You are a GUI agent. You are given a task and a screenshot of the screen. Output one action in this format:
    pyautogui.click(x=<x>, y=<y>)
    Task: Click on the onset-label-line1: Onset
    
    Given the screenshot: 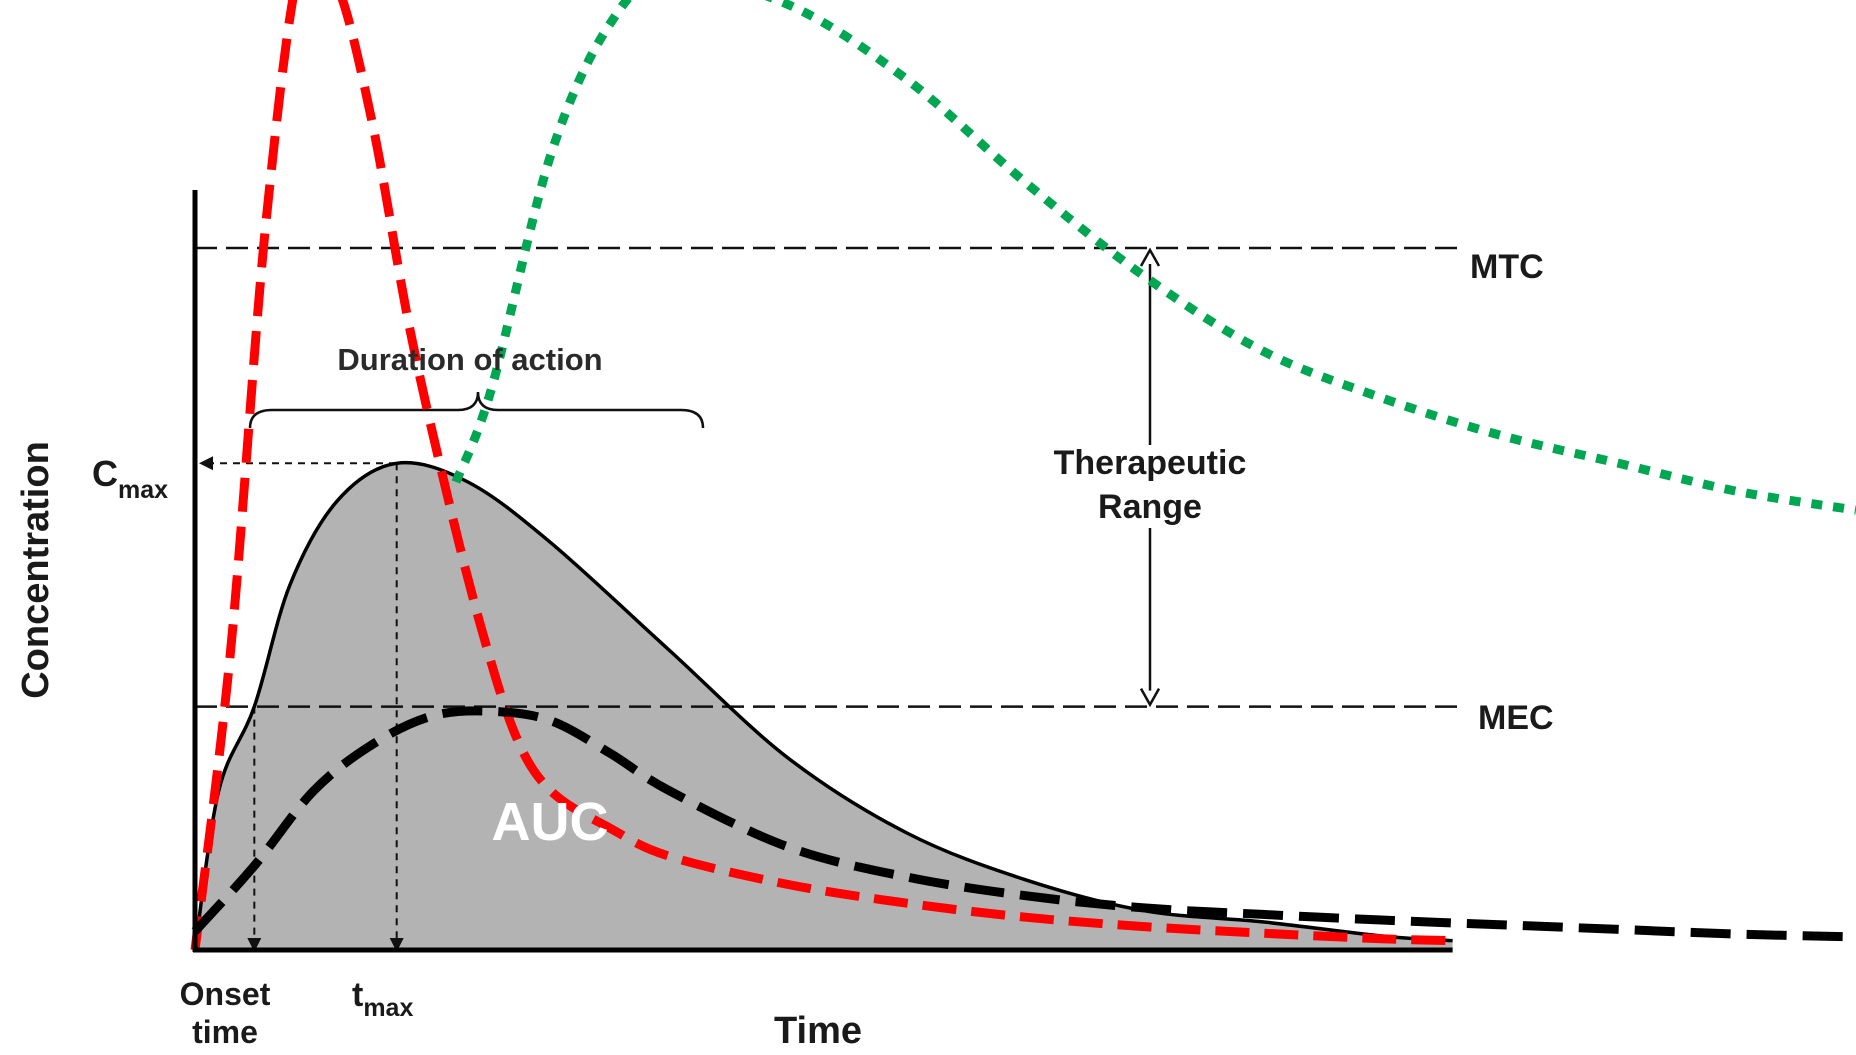 What is the action you would take?
    pyautogui.click(x=225, y=994)
    